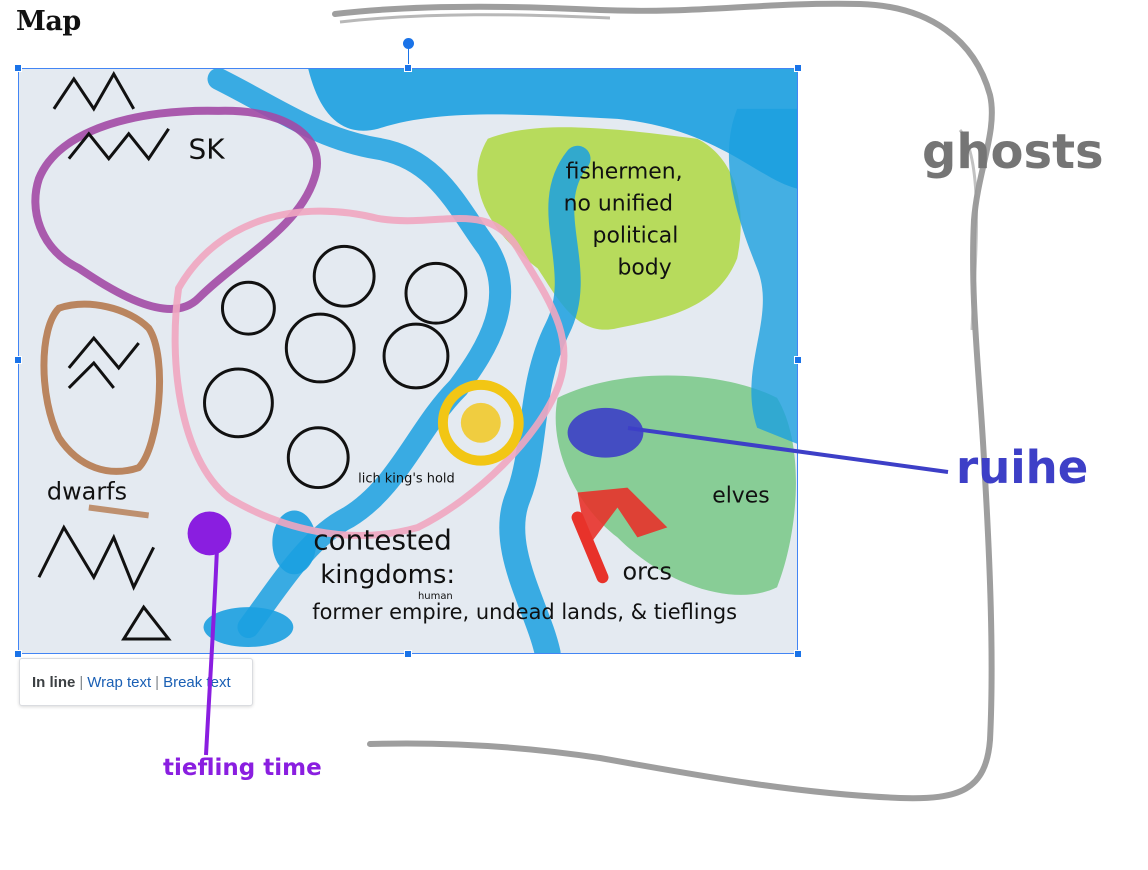  Describe the element at coordinates (524, 612) in the screenshot. I see `map-label-former-empire: former empire, undead lands, & tieflings` at that location.